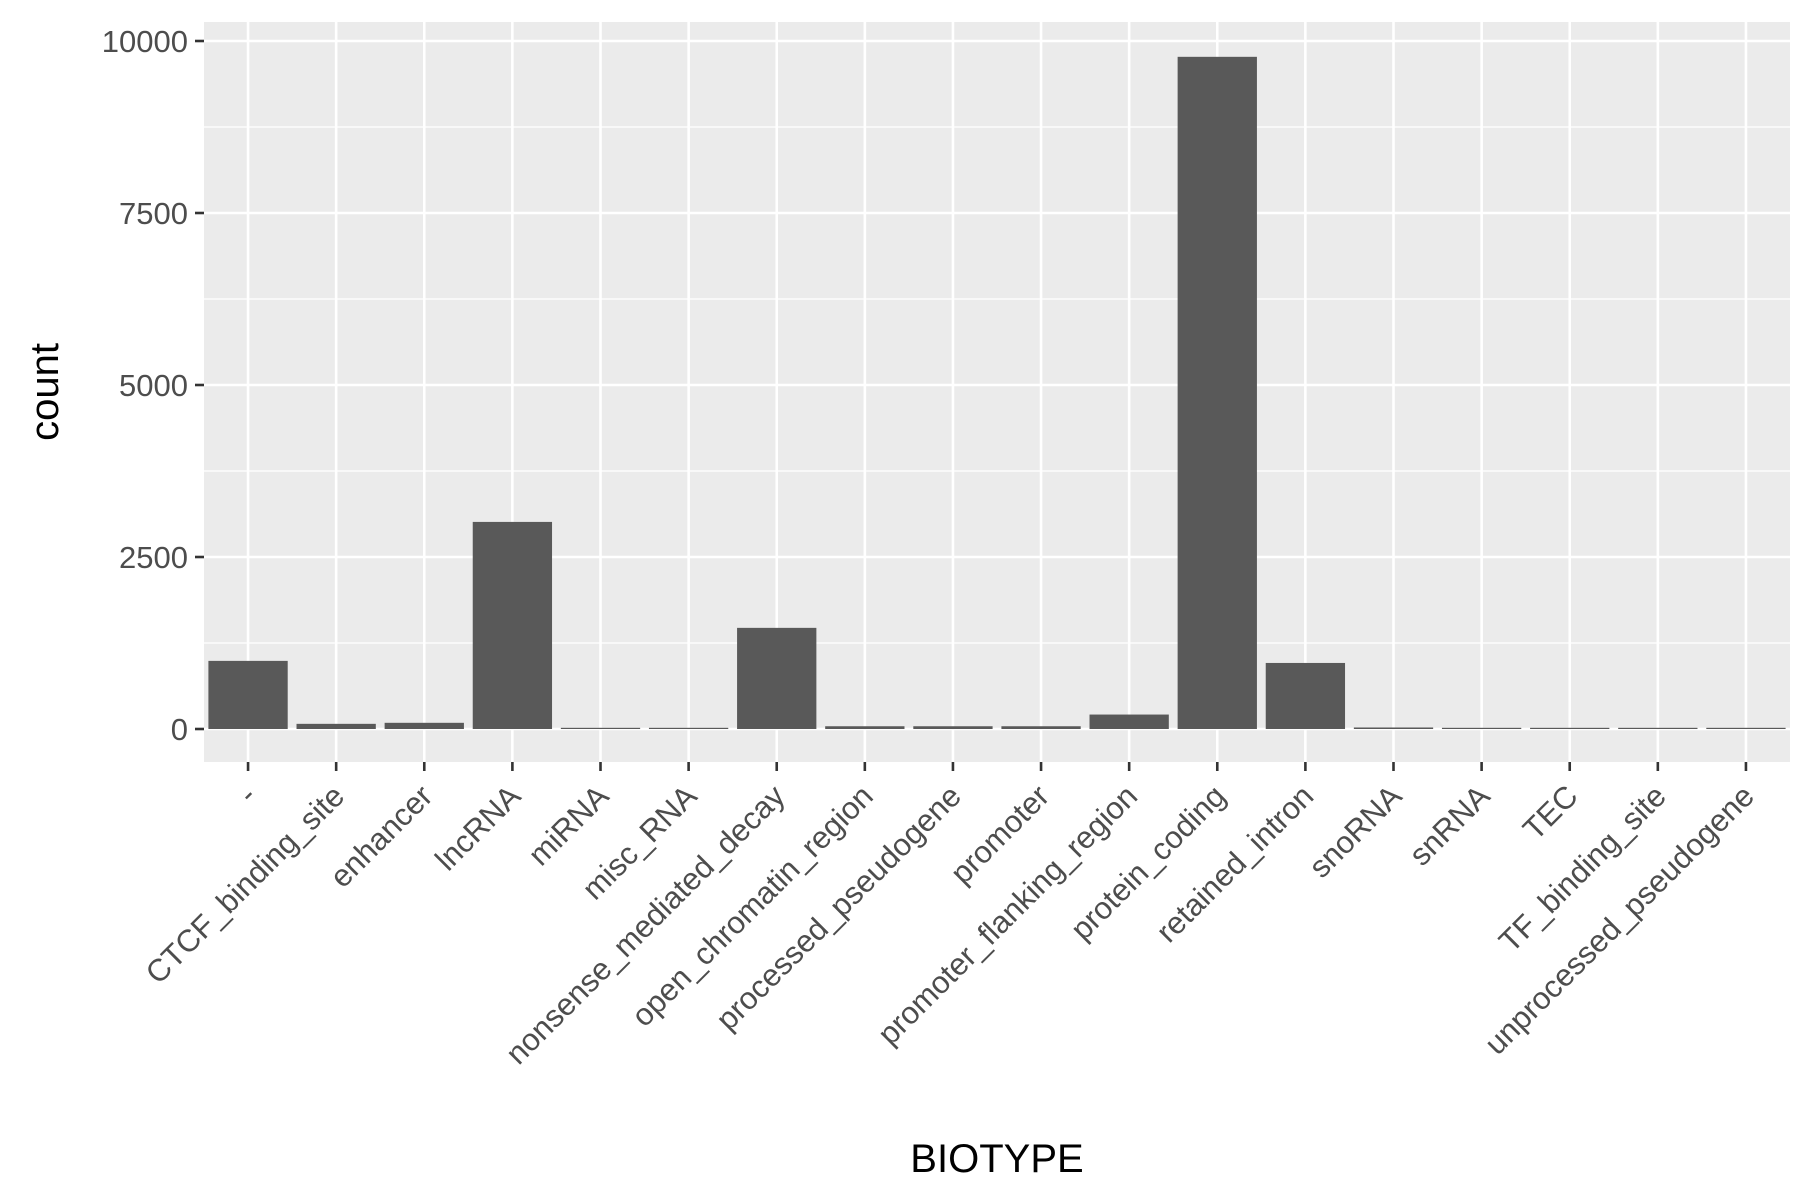  I want to click on x-tick-label: lncRNA, so click(477, 827).